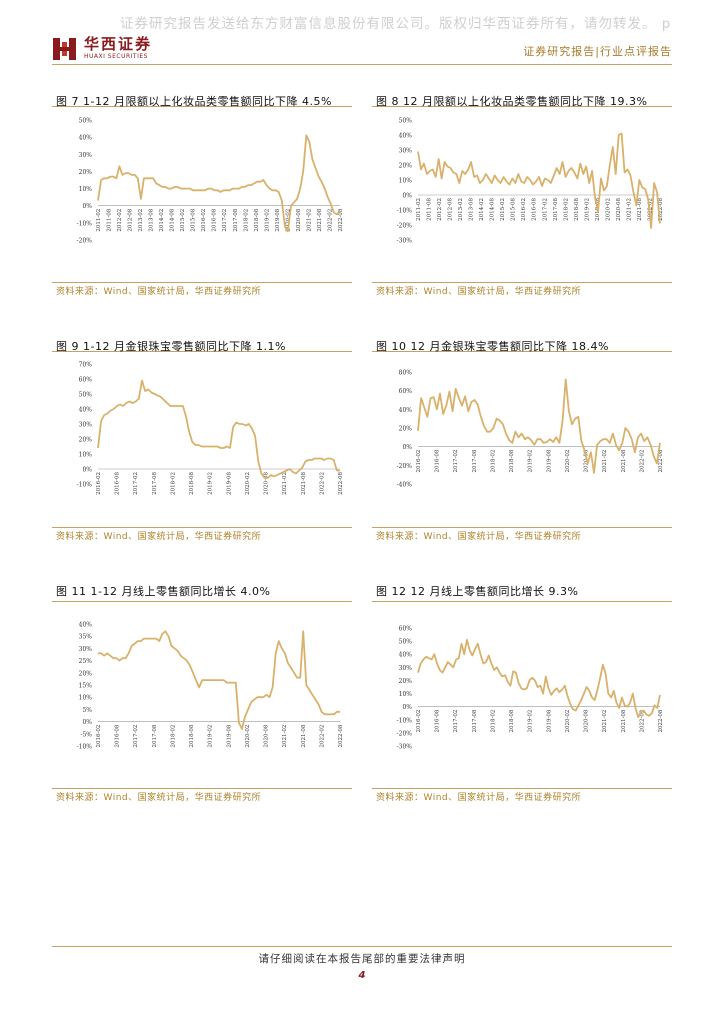 The image size is (724, 1024). What do you see at coordinates (64, 49) in the screenshot?
I see `huaxi-logo-icon` at bounding box center [64, 49].